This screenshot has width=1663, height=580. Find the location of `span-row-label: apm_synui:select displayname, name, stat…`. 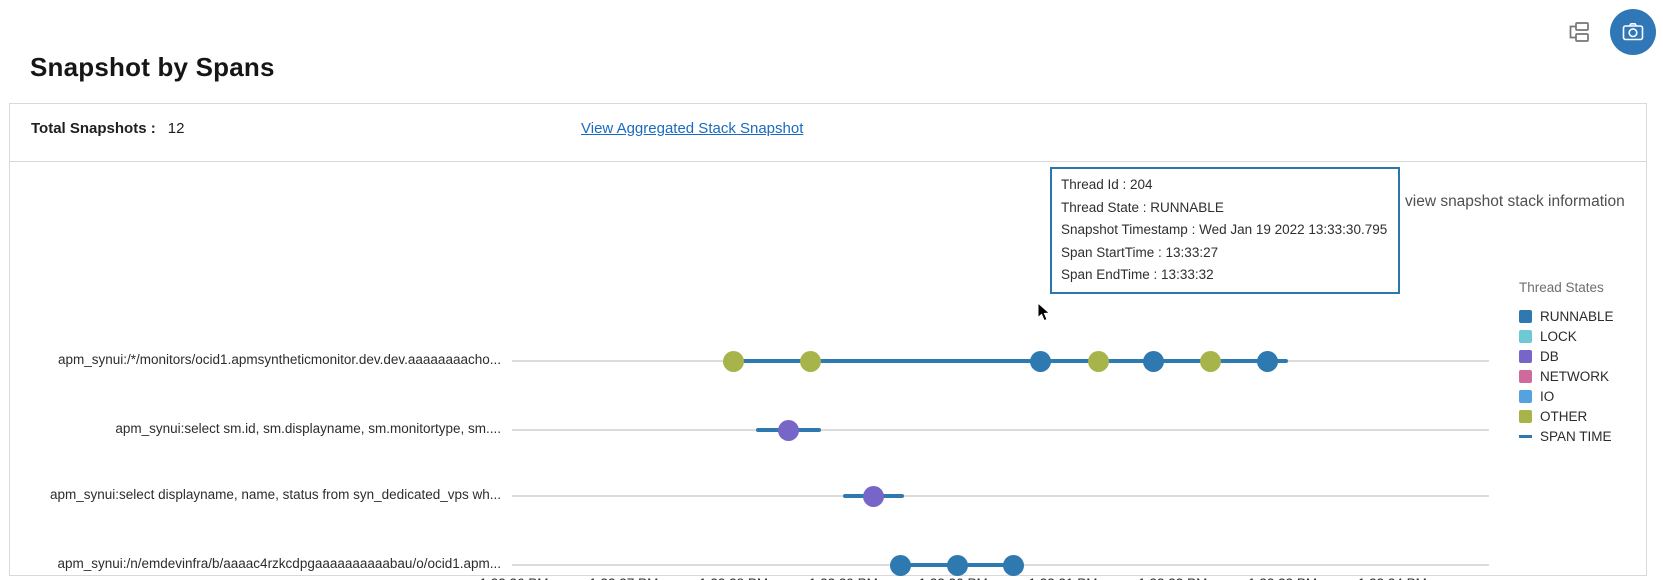

span-row-label: apm_synui:select displayname, name, stat… is located at coordinates (275, 494).